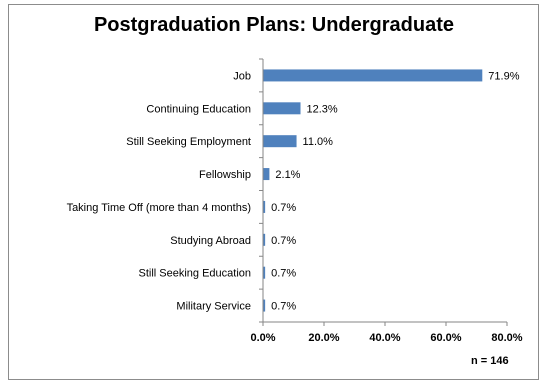 Image resolution: width=548 pixels, height=387 pixels. What do you see at coordinates (506, 338) in the screenshot?
I see `x-tick-label: 80.0%` at bounding box center [506, 338].